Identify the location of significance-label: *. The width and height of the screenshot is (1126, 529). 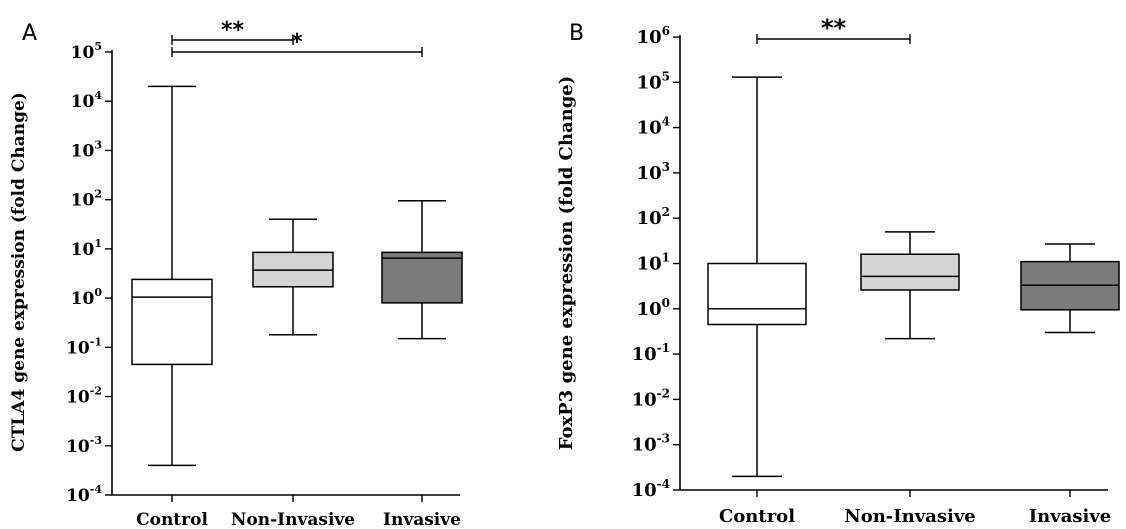
(297, 42).